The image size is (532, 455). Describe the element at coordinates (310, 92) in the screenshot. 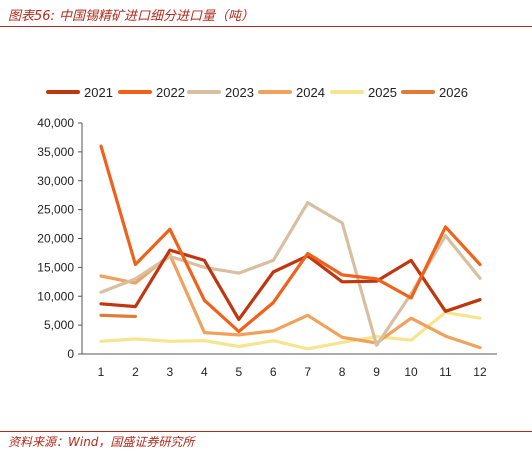

I see `legend-label-2024: 2024` at that location.